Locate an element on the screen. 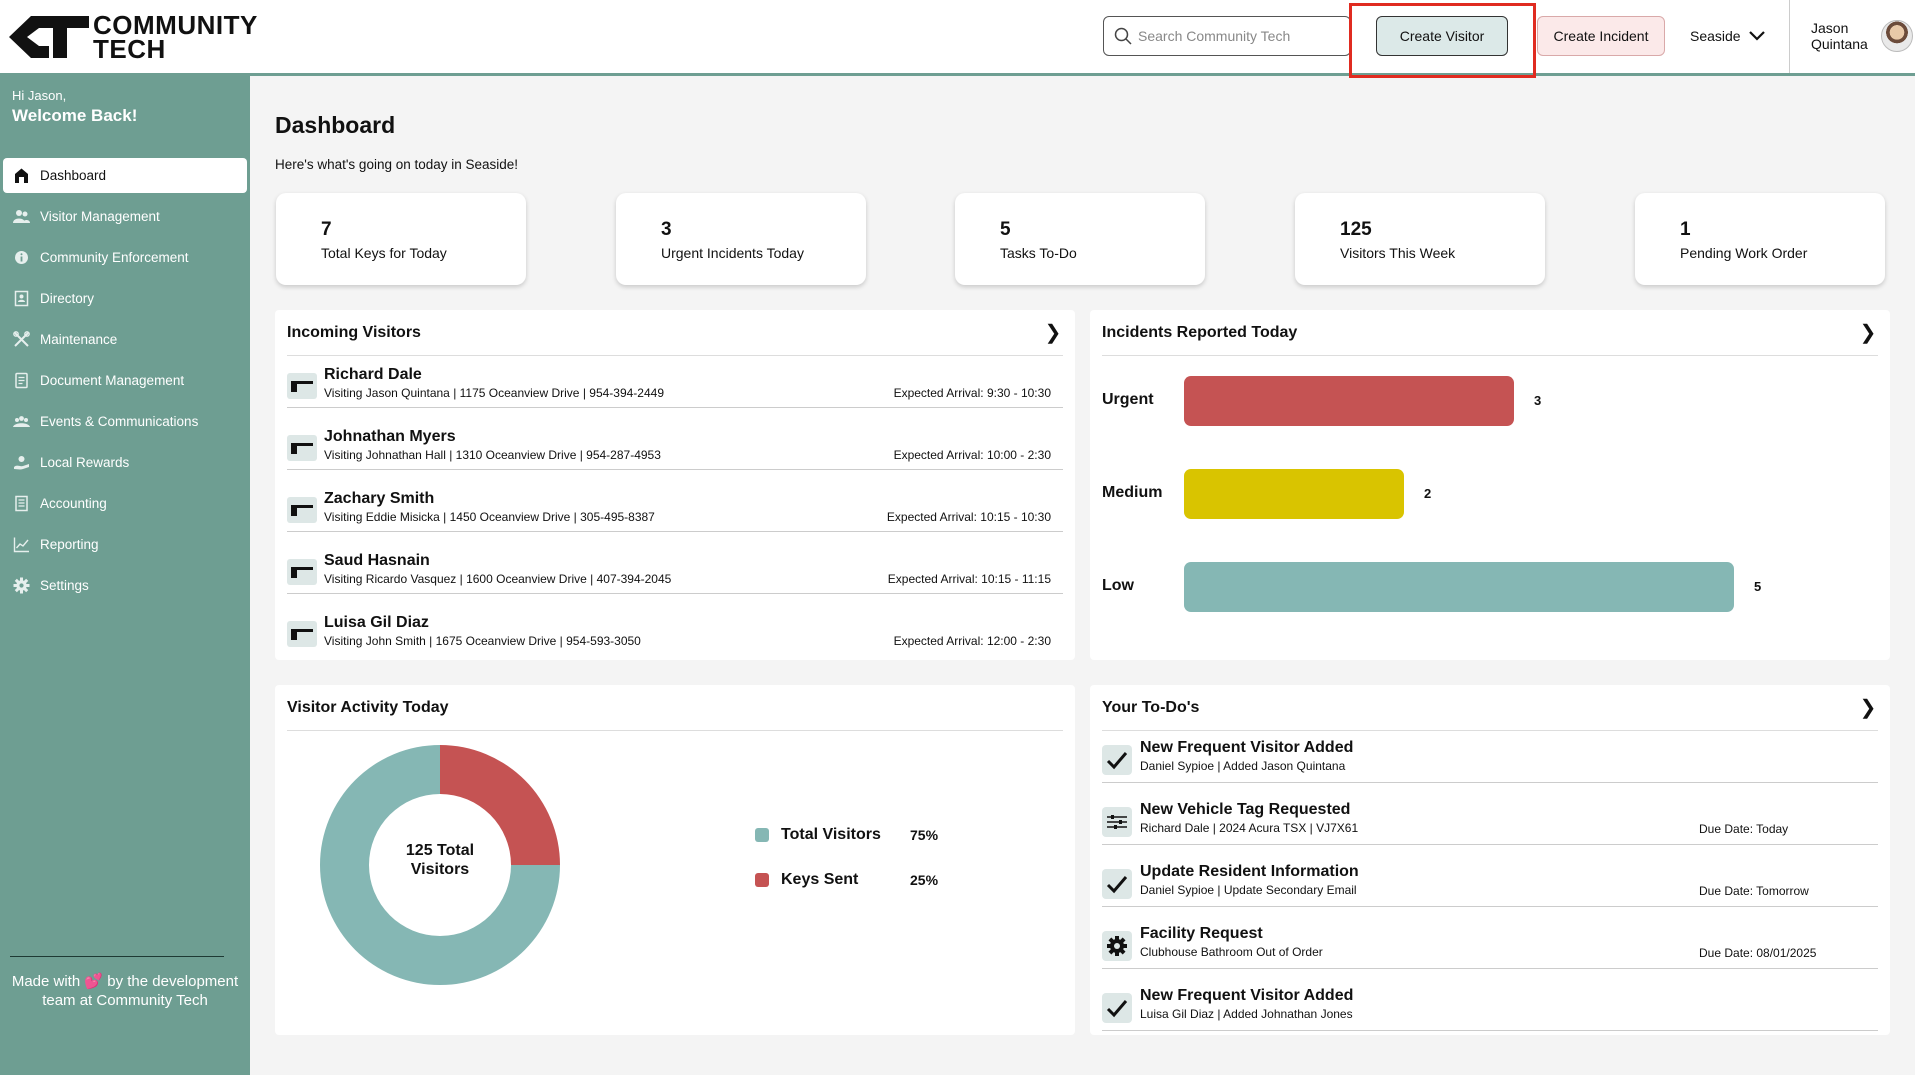  visitor-name: Luisa Gil Diaz is located at coordinates (376, 622).